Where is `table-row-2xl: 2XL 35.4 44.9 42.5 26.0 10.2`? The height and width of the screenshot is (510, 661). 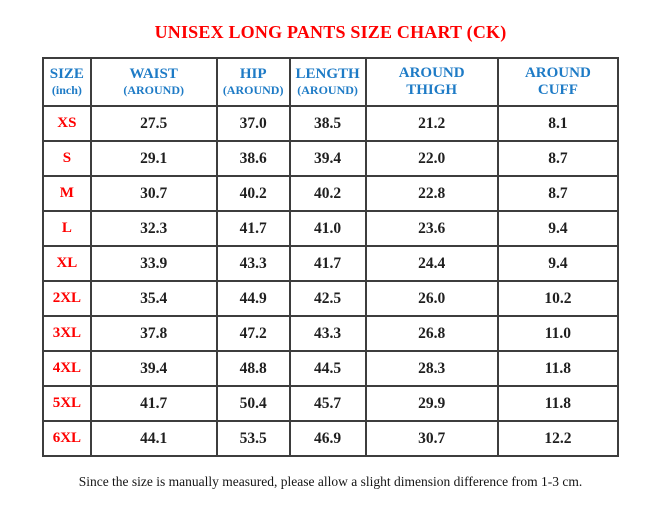
table-row-2xl: 2XL 35.4 44.9 42.5 26.0 10.2 is located at coordinates (331, 298).